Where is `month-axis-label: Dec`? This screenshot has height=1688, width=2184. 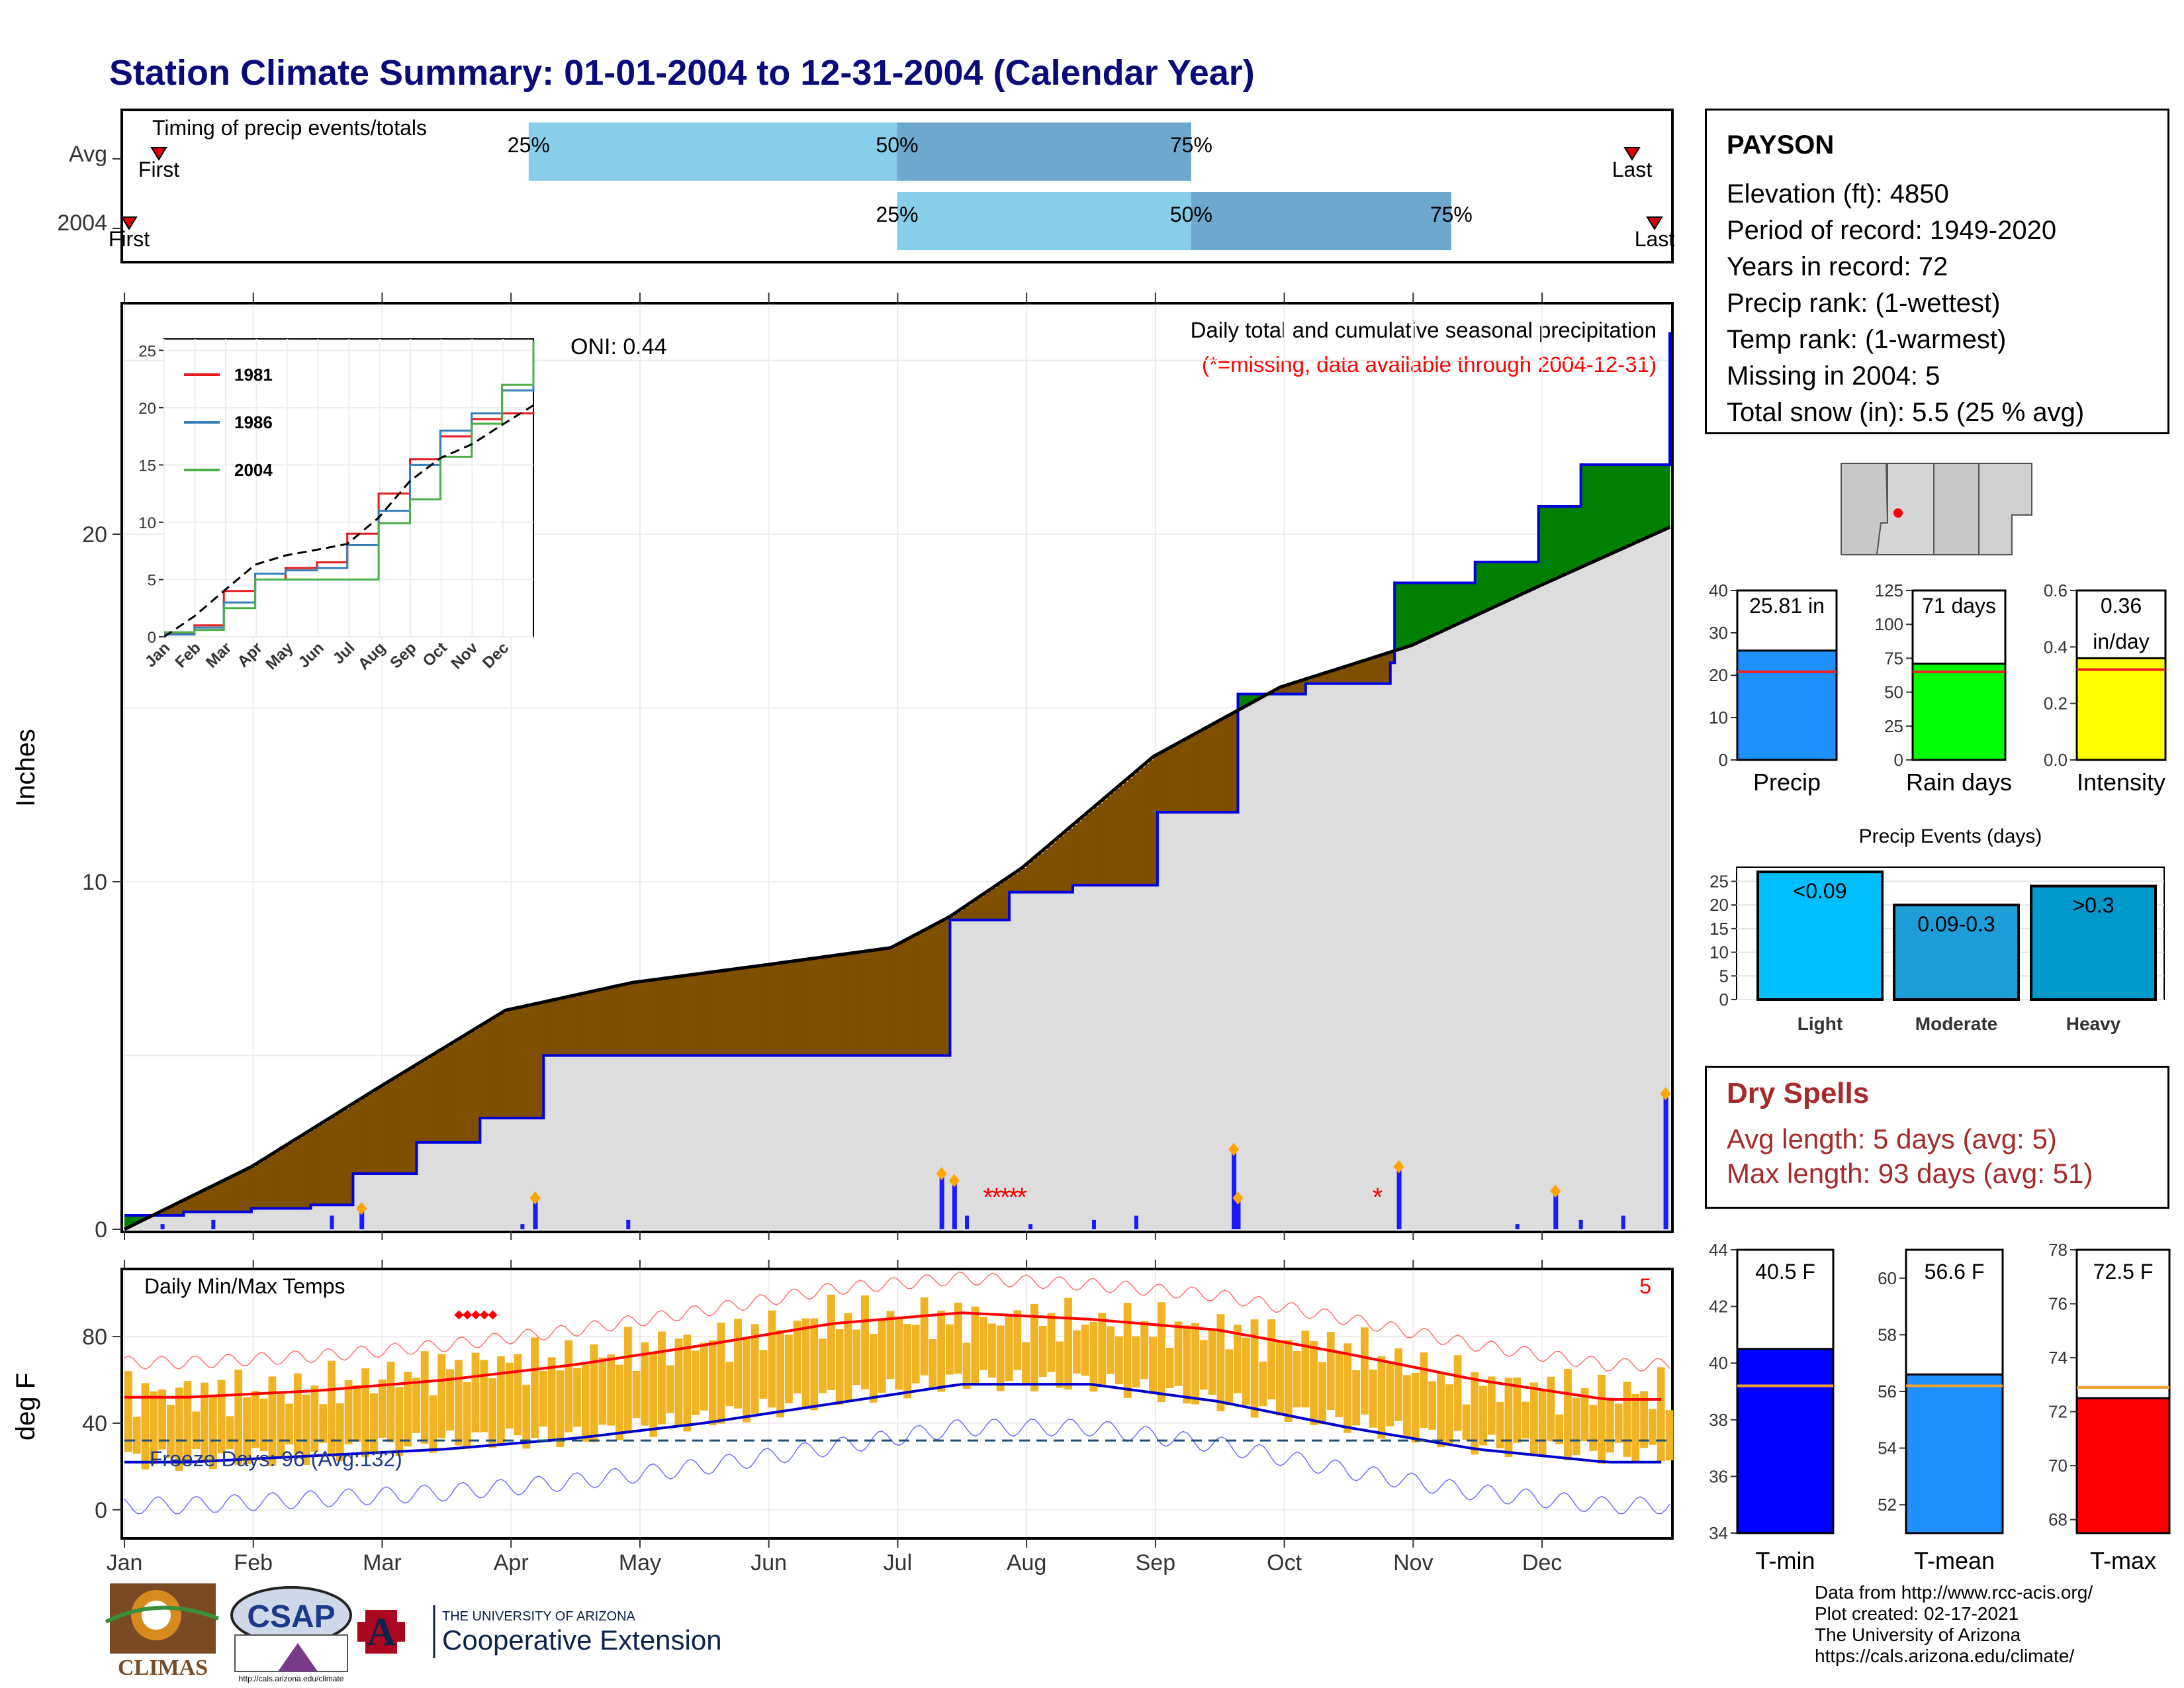 month-axis-label: Dec is located at coordinates (1542, 1562).